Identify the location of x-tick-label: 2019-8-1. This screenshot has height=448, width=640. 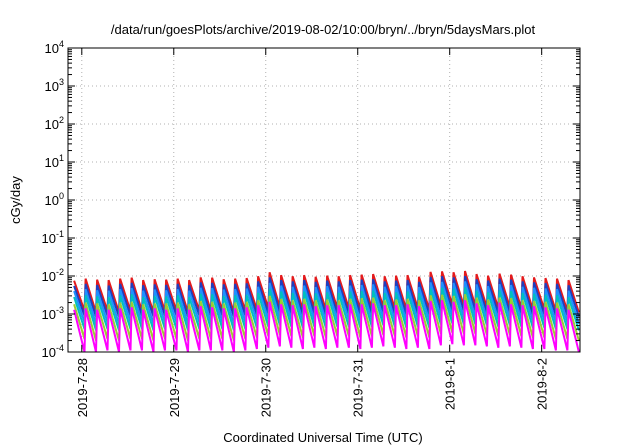
(450, 384).